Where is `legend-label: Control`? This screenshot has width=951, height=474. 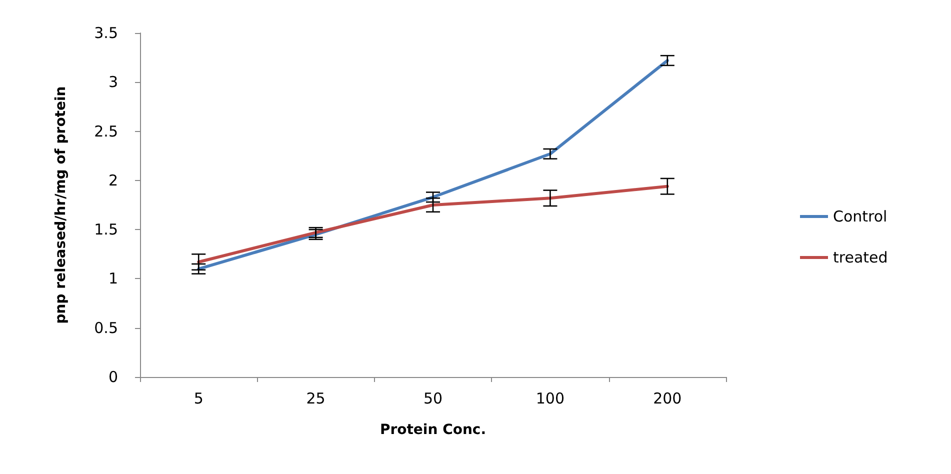
legend-label: Control is located at coordinates (860, 217).